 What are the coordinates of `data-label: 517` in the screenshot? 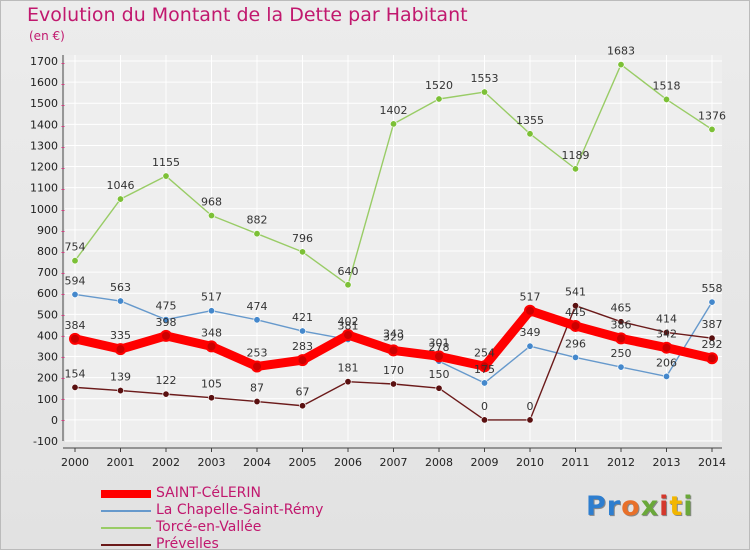 It's located at (211, 297).